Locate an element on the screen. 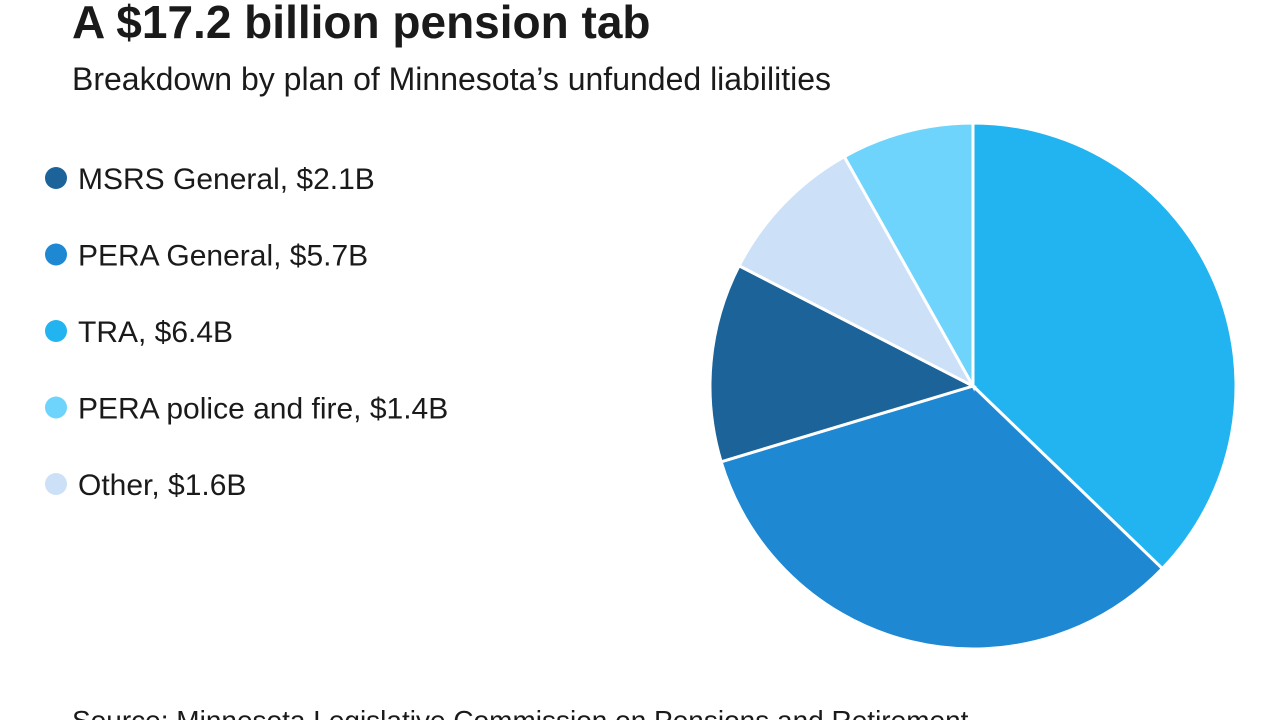 The width and height of the screenshot is (1280, 720). legend-label: TRA, $6.4B is located at coordinates (155, 332).